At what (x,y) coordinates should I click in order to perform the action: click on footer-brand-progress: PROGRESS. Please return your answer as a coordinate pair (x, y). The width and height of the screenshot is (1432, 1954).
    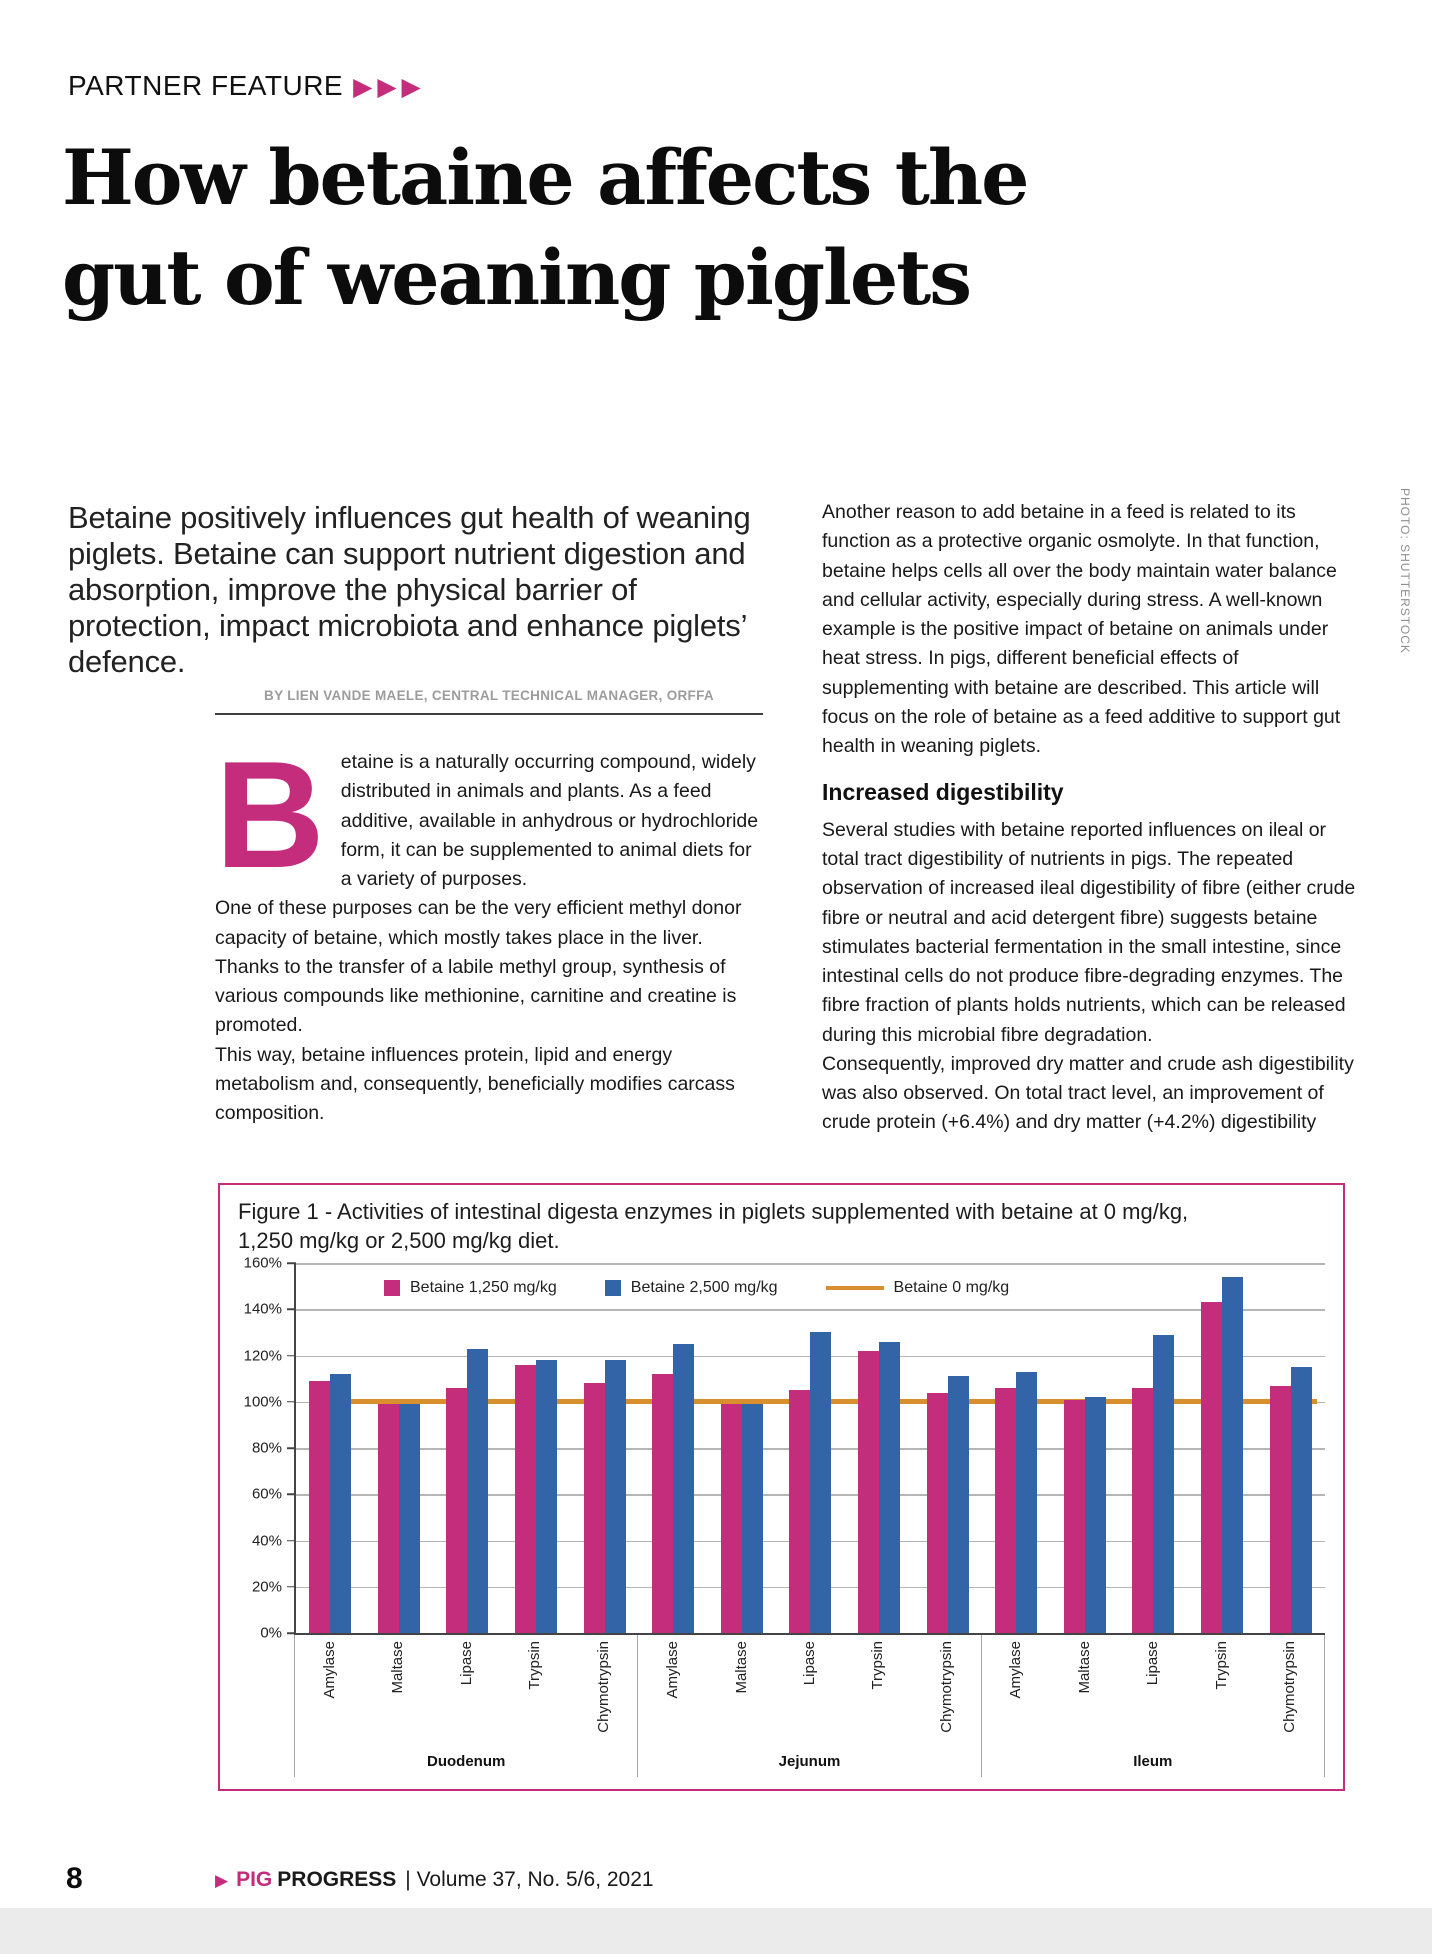
    Looking at the image, I should click on (337, 1879).